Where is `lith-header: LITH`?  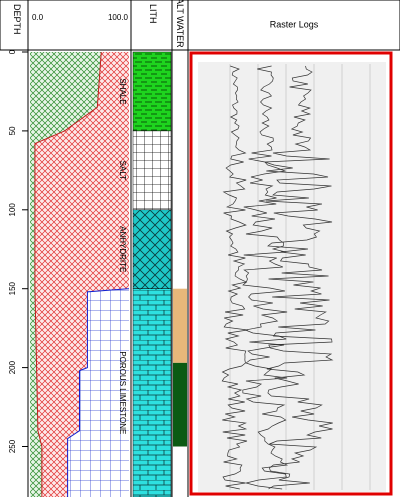 lith-header: LITH is located at coordinates (153, 14).